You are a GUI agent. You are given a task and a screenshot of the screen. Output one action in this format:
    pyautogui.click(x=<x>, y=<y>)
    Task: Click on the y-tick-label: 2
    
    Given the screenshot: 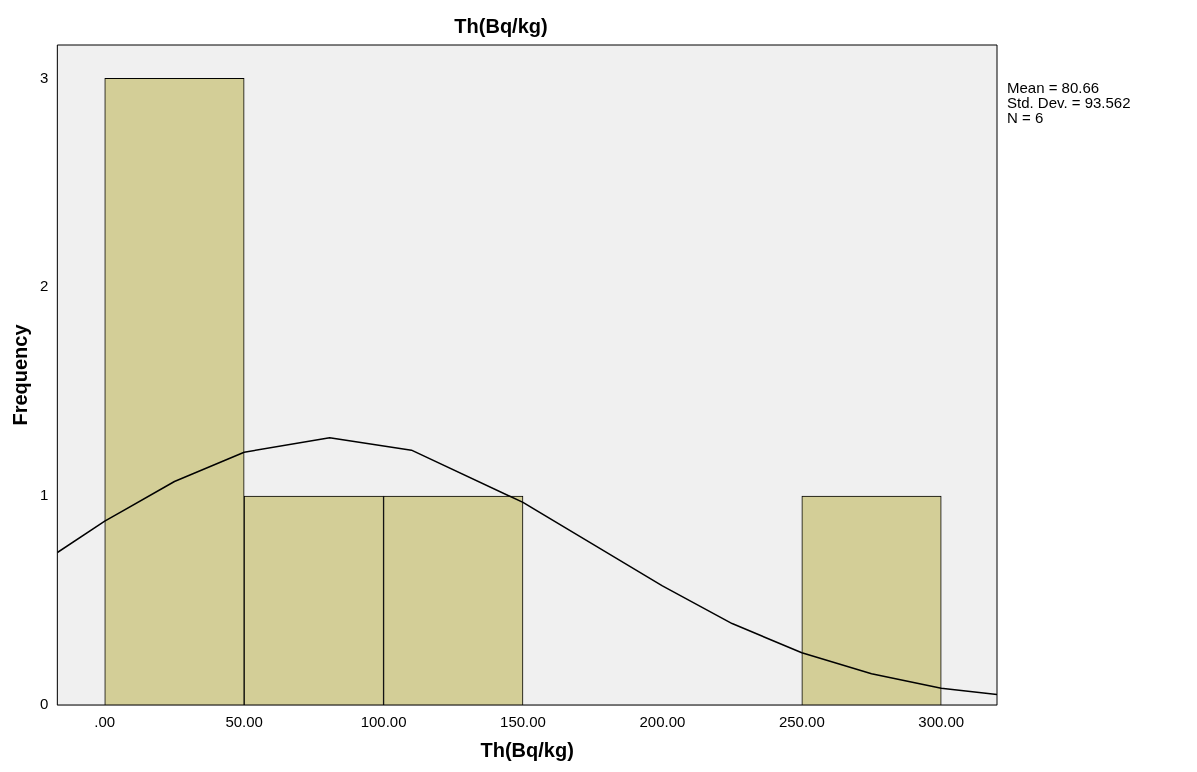 What is the action you would take?
    pyautogui.click(x=44, y=286)
    